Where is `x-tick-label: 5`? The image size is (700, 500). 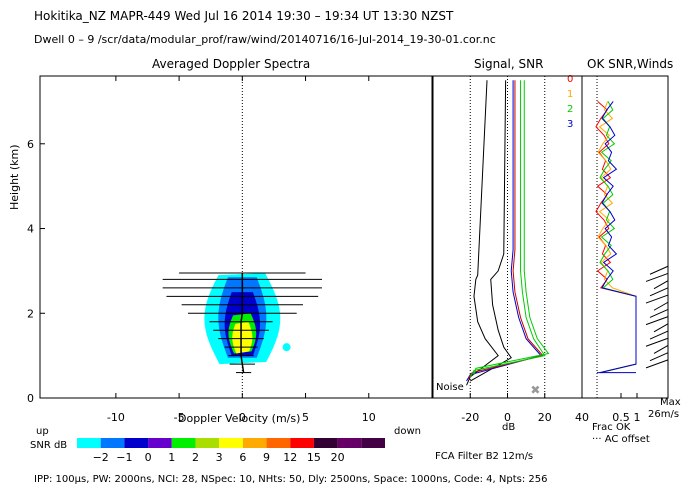 x-tick-label: 5 is located at coordinates (305, 417).